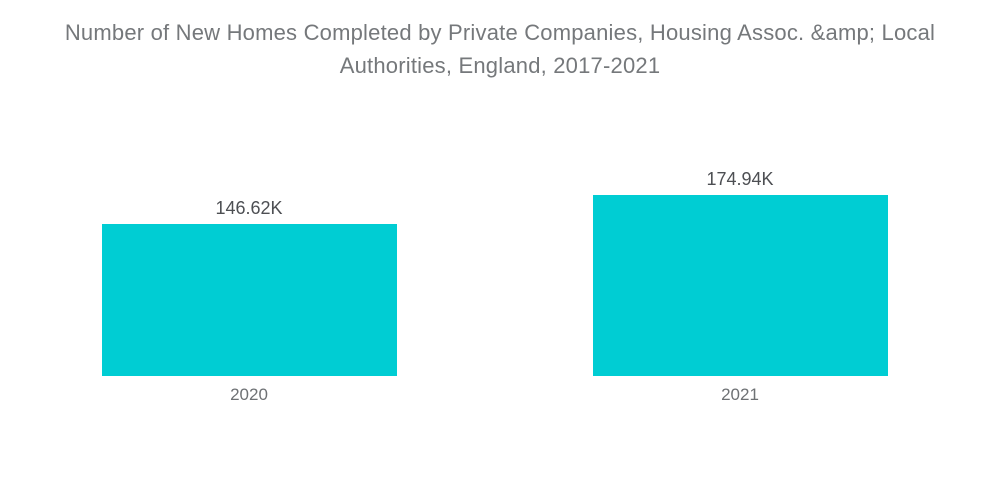 This screenshot has height=504, width=1000. Describe the element at coordinates (249, 394) in the screenshot. I see `category-label-2020: 2020` at that location.